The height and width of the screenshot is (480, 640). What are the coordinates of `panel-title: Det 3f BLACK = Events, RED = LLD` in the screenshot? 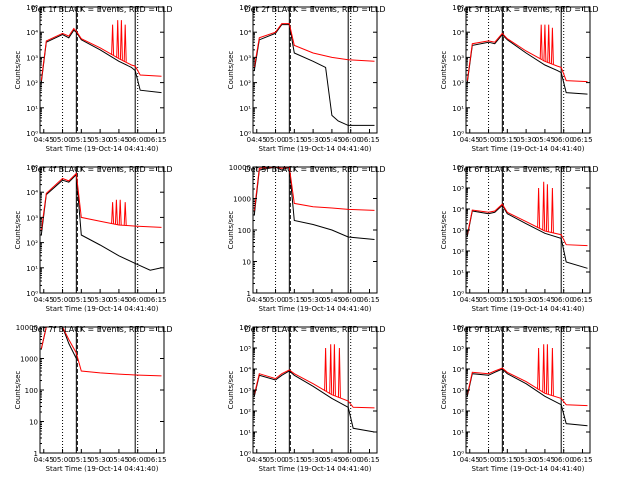 It's located at (527, 9).